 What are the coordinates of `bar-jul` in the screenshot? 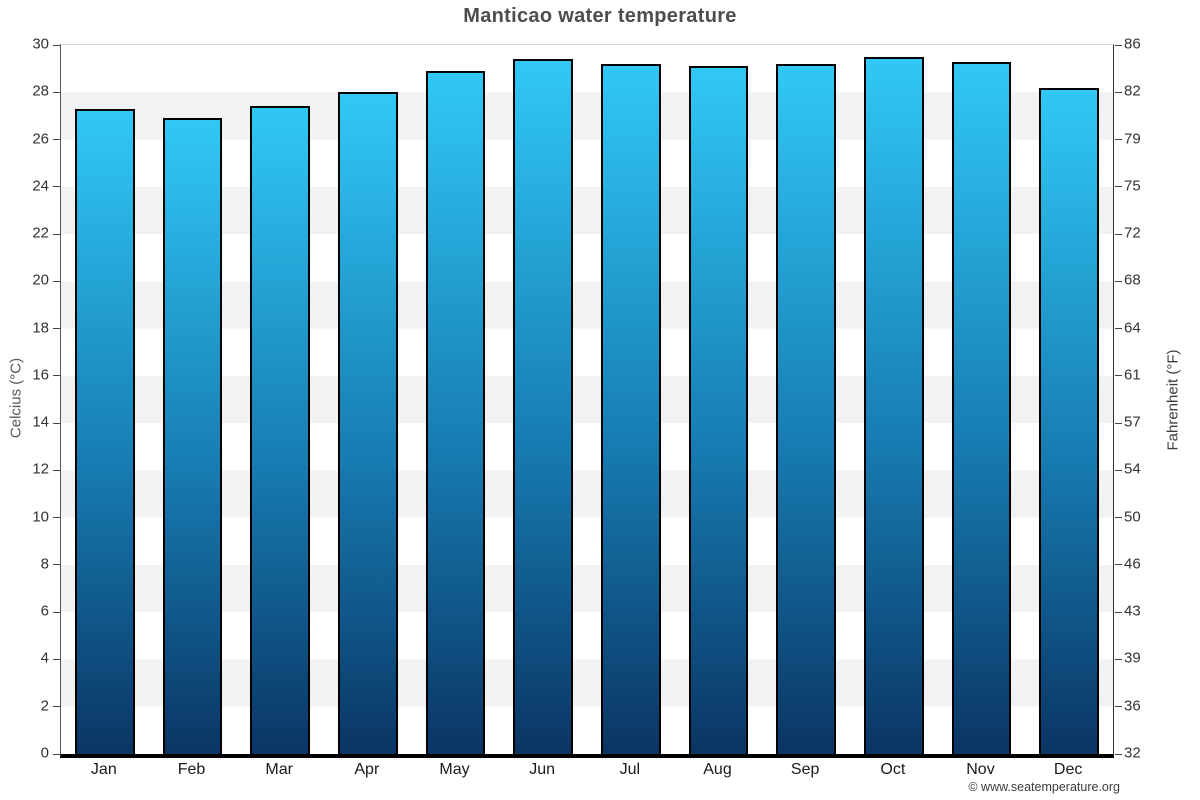 It's located at (631, 408).